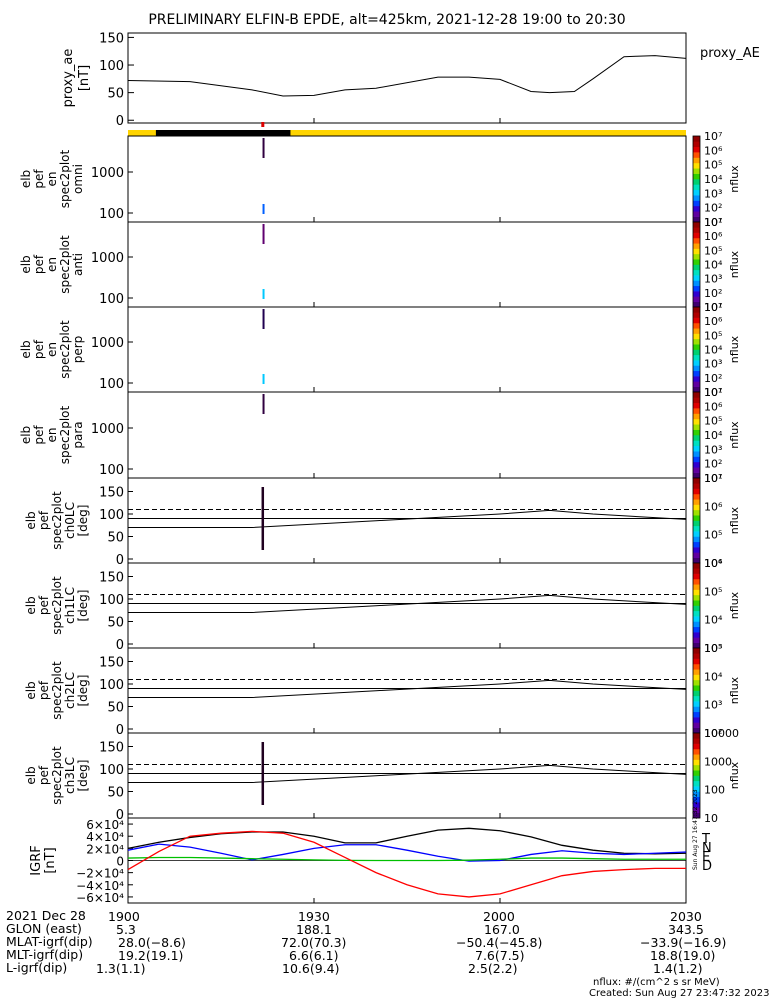  Describe the element at coordinates (120, 862) in the screenshot. I see `y-tick-label: 0` at that location.